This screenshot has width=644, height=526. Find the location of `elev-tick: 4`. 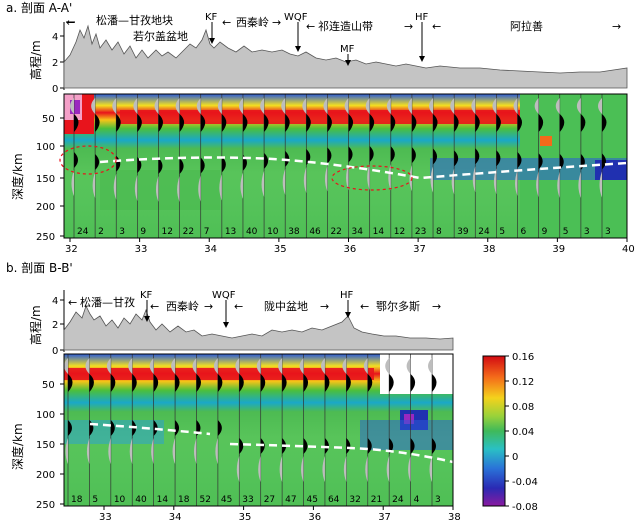

elev-tick: 4 is located at coordinates (55, 37).